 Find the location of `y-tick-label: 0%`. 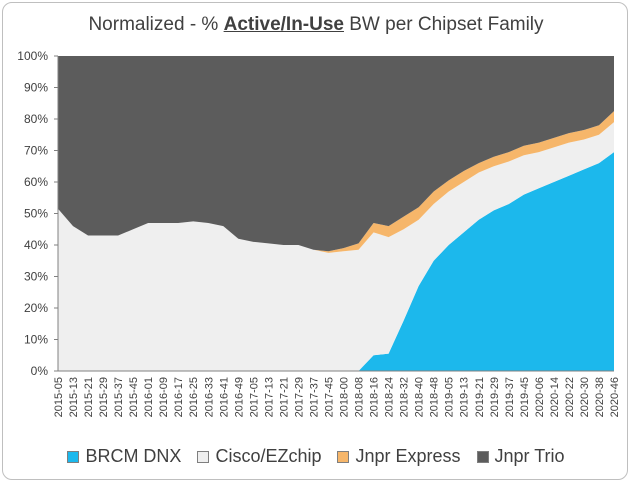

y-tick-label: 0% is located at coordinates (40, 371).